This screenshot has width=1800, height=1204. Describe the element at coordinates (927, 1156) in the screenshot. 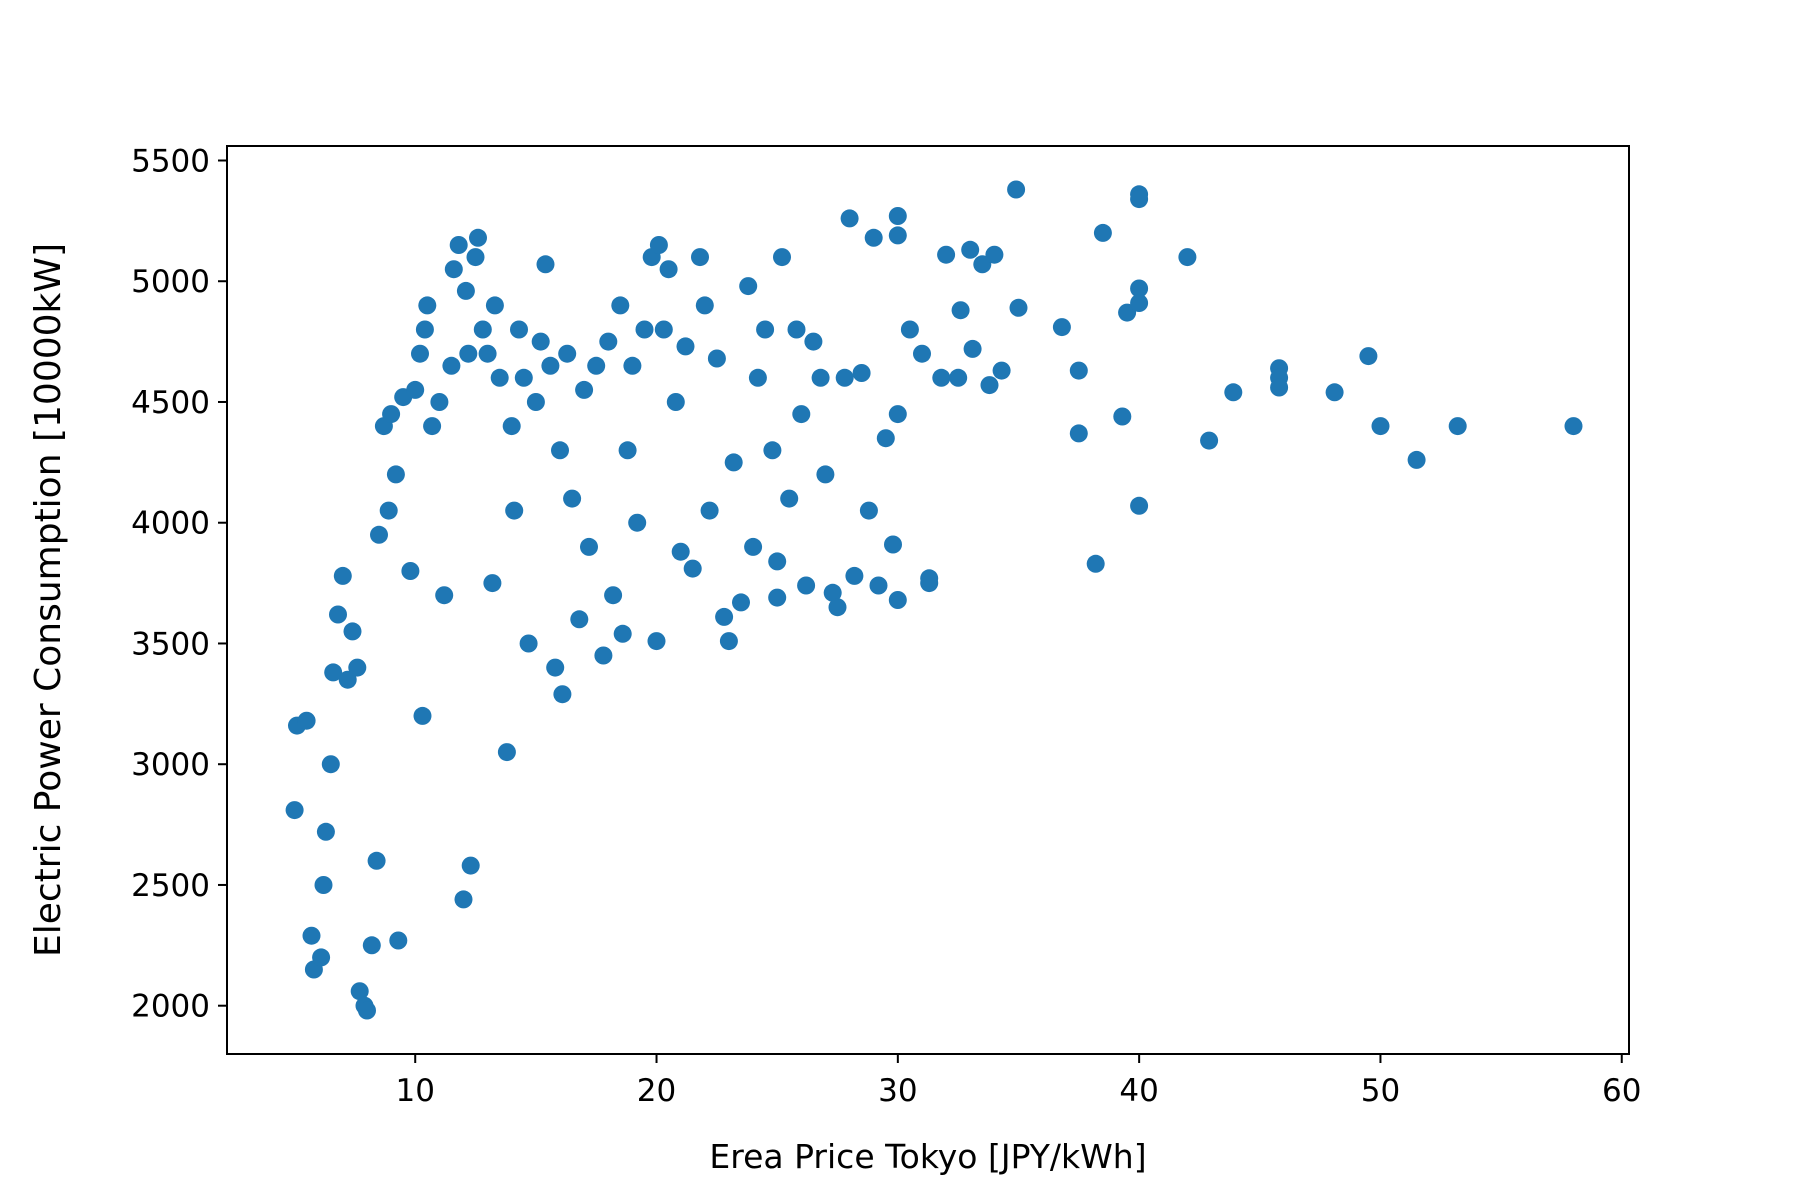

I see `x-axis-label: Erea Price Tokyo [JPY/kWh]` at that location.